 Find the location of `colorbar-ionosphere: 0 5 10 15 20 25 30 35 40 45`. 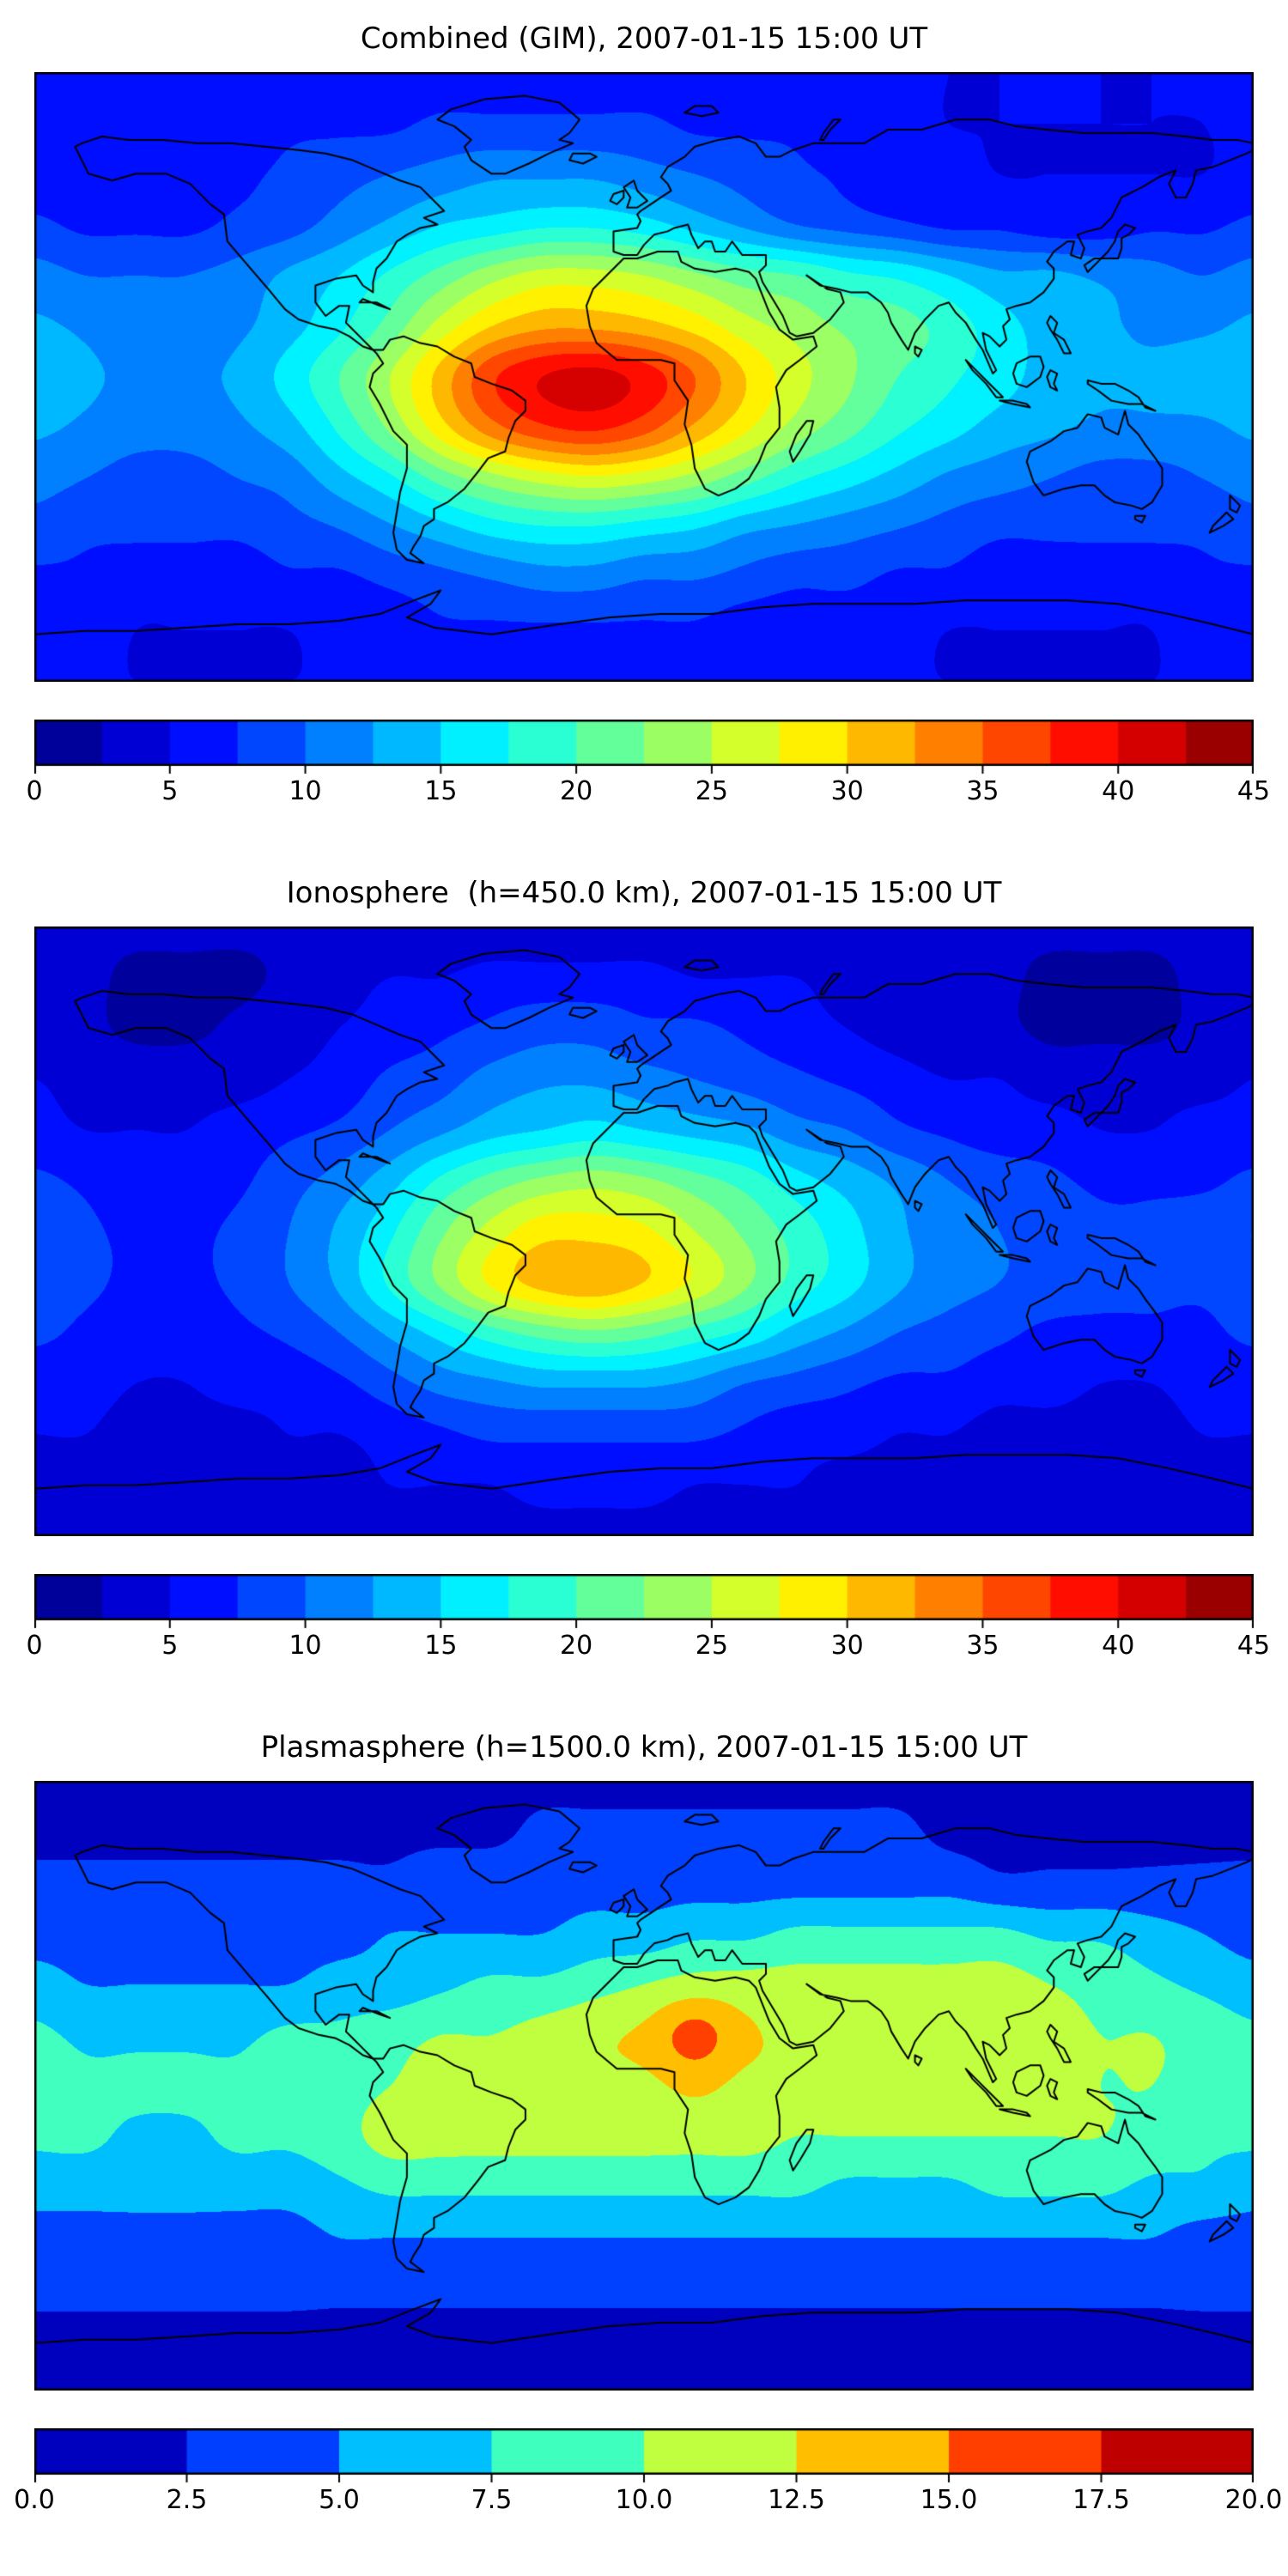

colorbar-ionosphere: 0 5 10 15 20 25 30 35 40 45 is located at coordinates (648, 1619).